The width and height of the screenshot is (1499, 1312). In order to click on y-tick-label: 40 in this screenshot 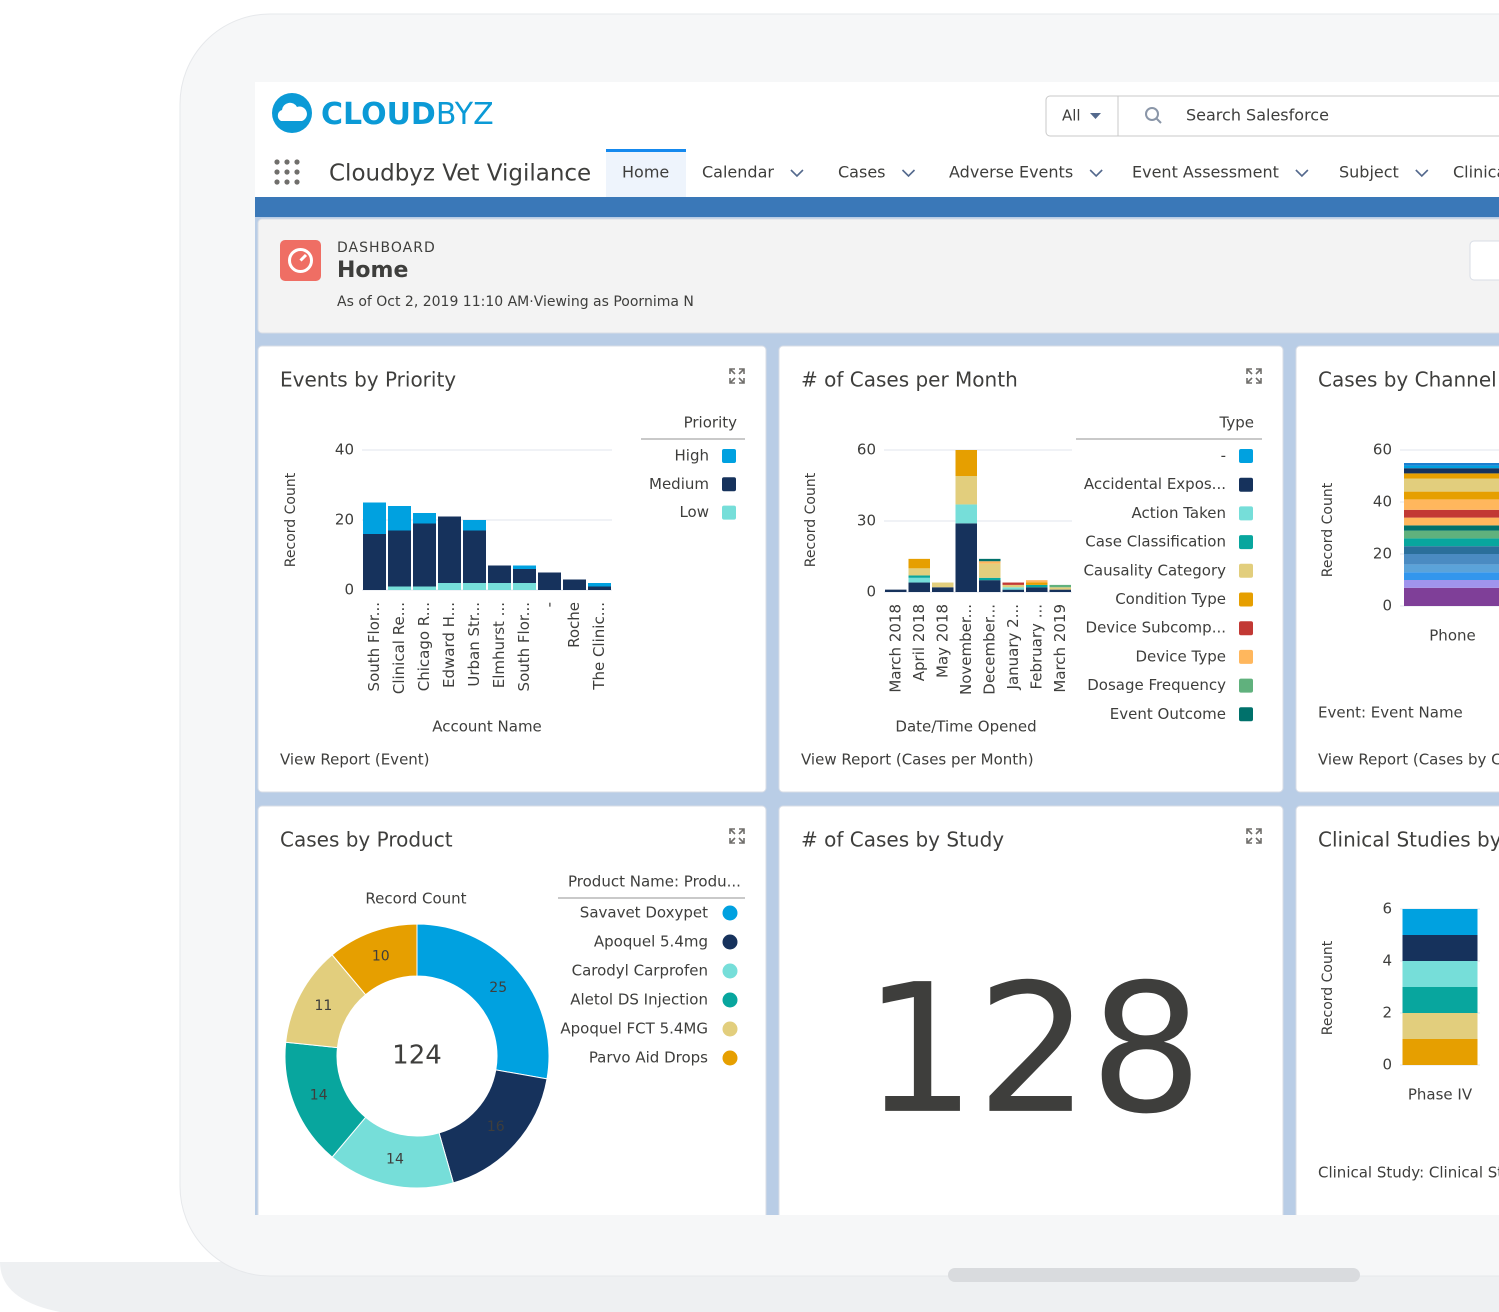, I will do `click(1382, 502)`.